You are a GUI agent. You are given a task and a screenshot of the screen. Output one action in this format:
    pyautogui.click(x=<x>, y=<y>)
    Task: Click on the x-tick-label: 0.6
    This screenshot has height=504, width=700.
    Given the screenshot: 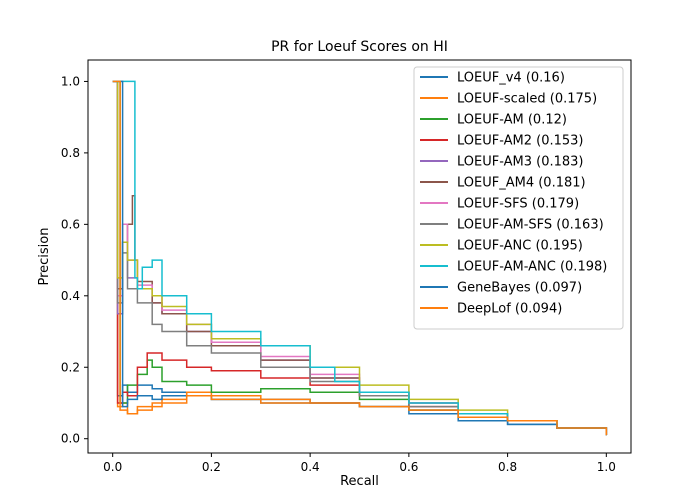 What is the action you would take?
    pyautogui.click(x=408, y=467)
    